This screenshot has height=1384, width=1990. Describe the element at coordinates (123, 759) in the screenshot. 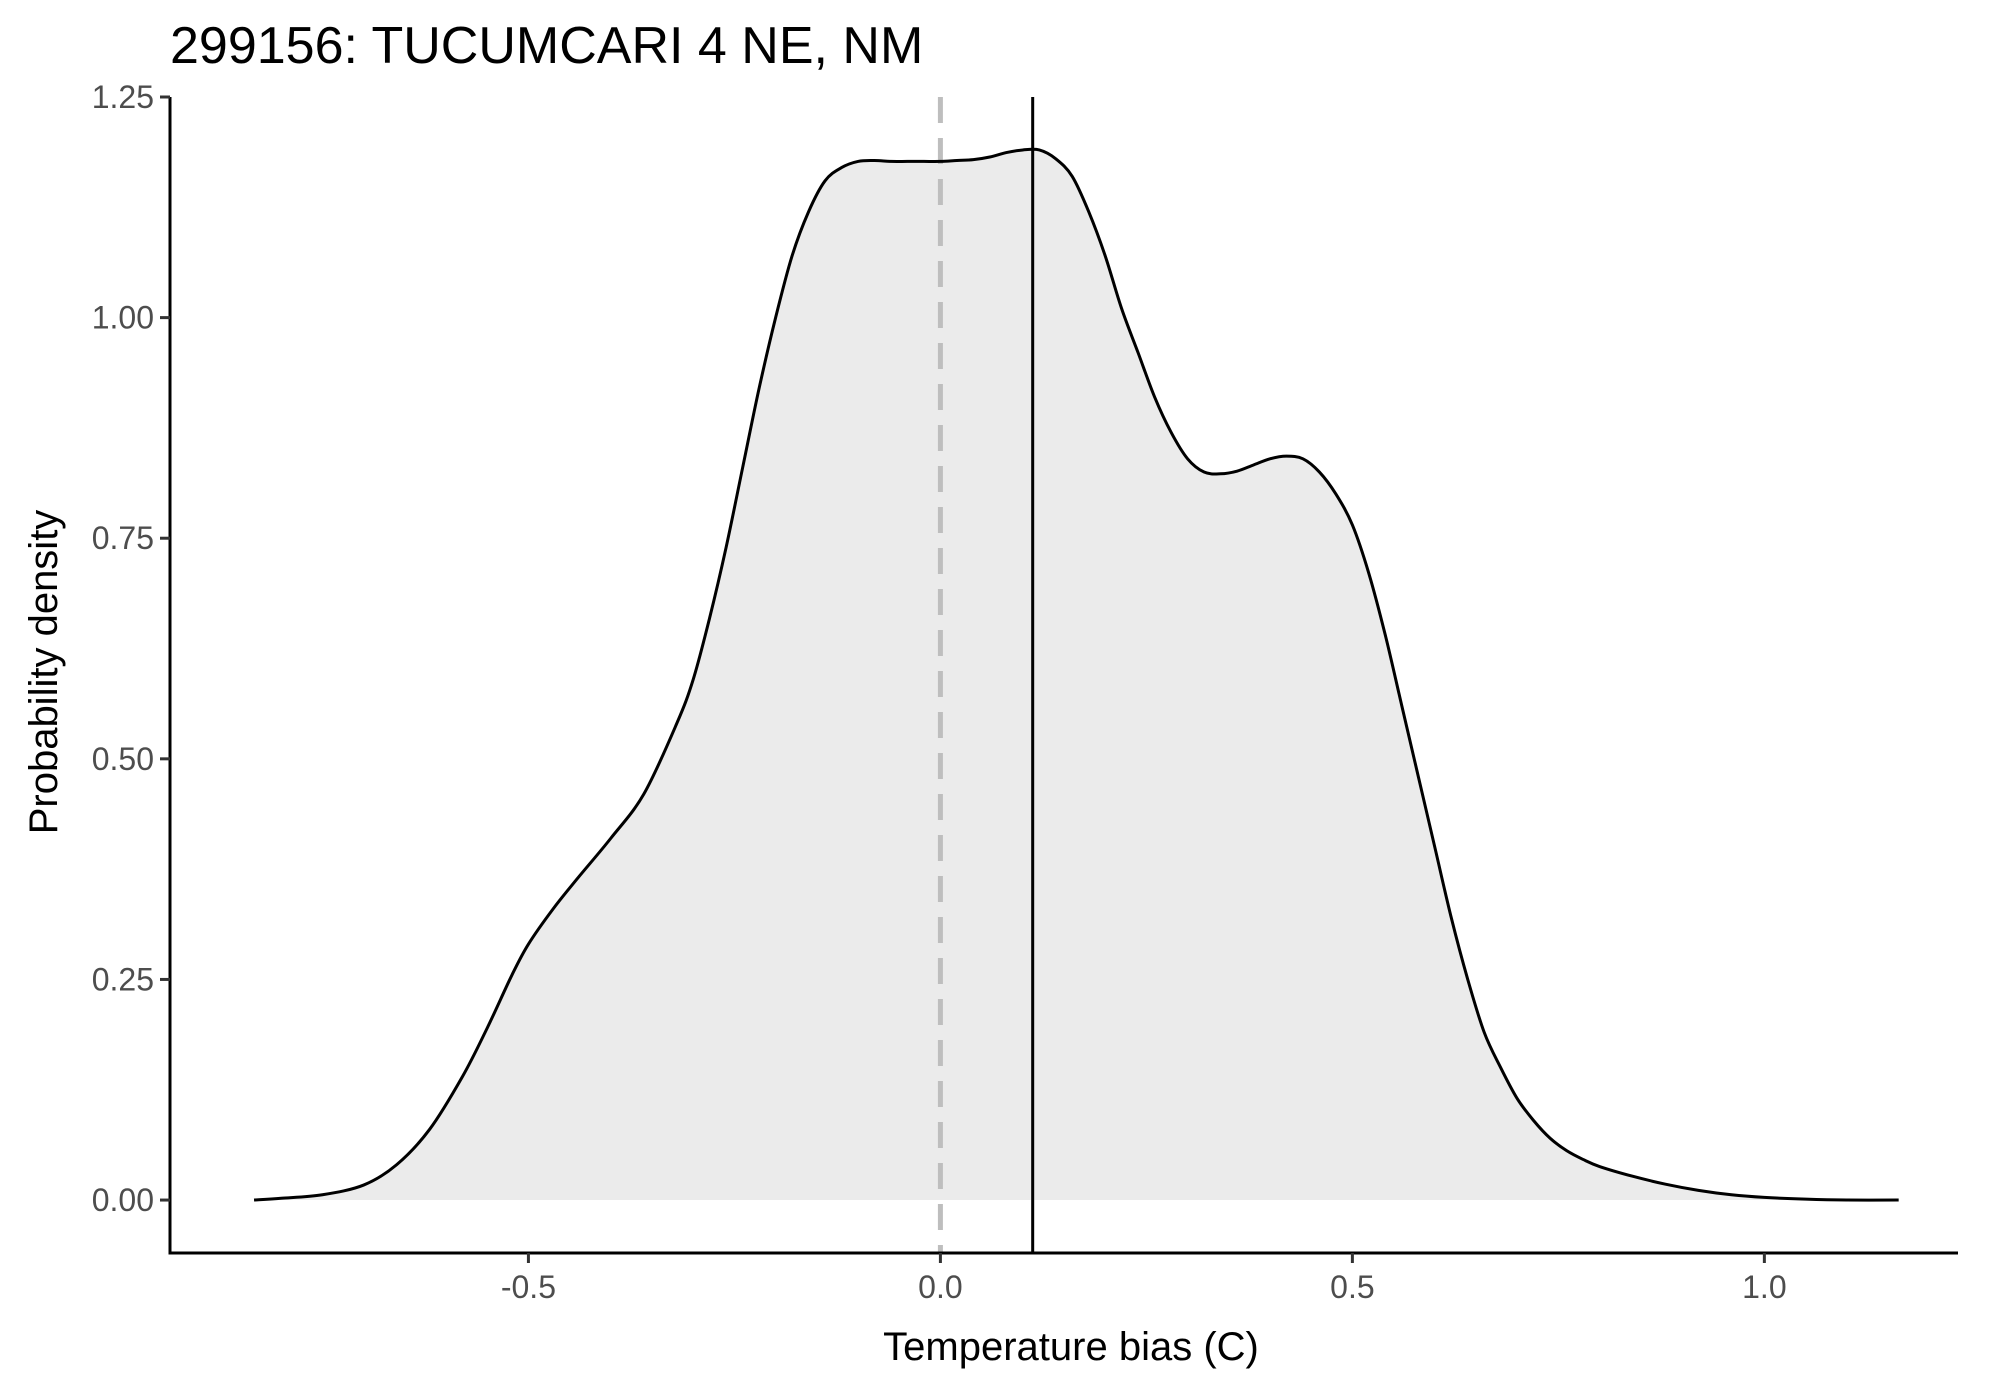

I see `y-tick-label: 0.50` at that location.